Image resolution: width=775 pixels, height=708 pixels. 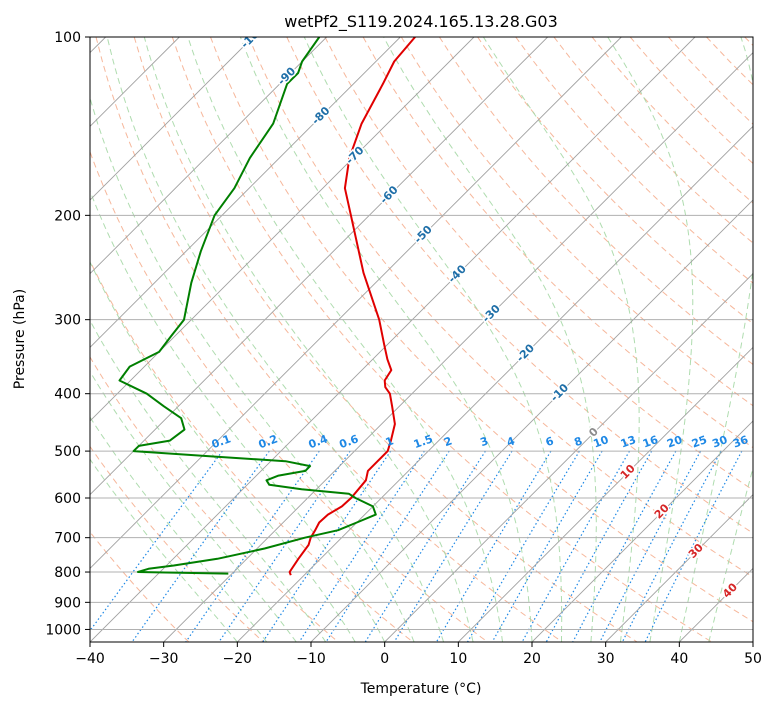 What do you see at coordinates (679, 659) in the screenshot?
I see `x-tick-label: 40` at bounding box center [679, 659].